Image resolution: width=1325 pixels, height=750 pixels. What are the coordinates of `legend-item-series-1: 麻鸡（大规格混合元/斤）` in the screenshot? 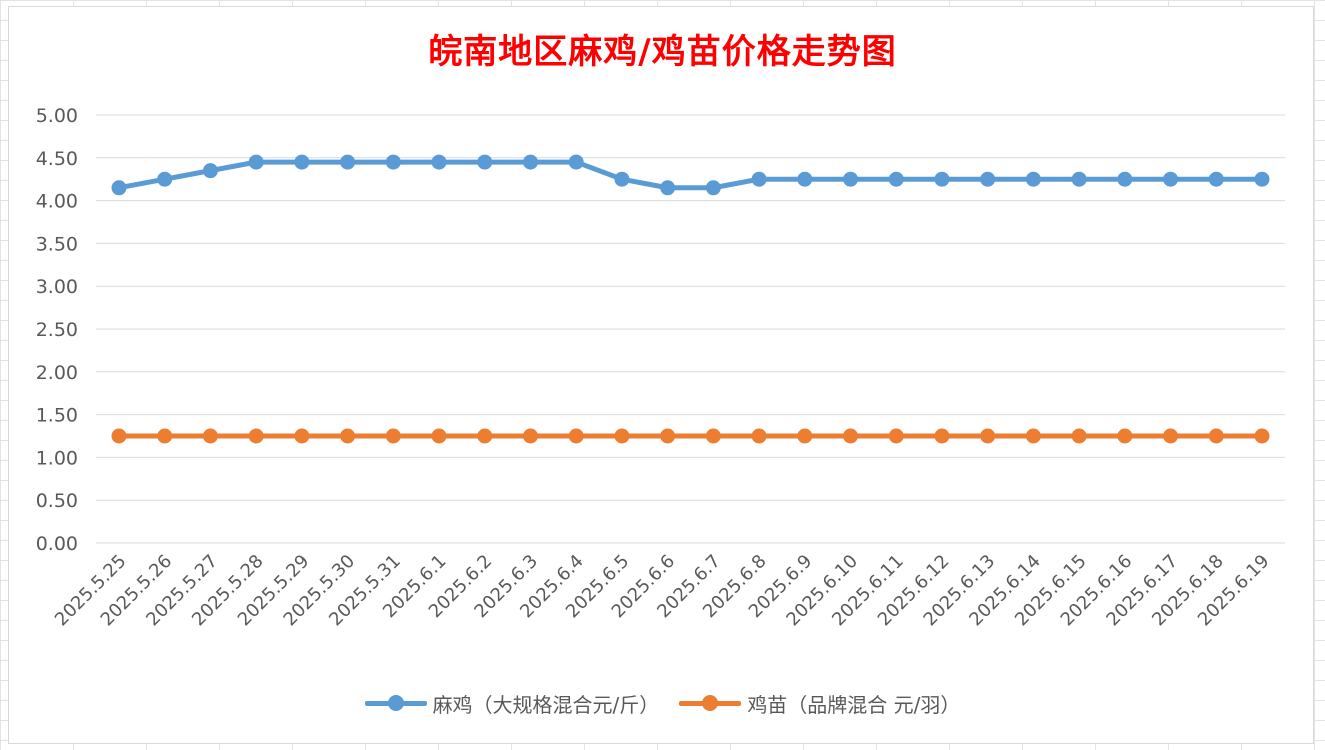 It's located at (512, 703).